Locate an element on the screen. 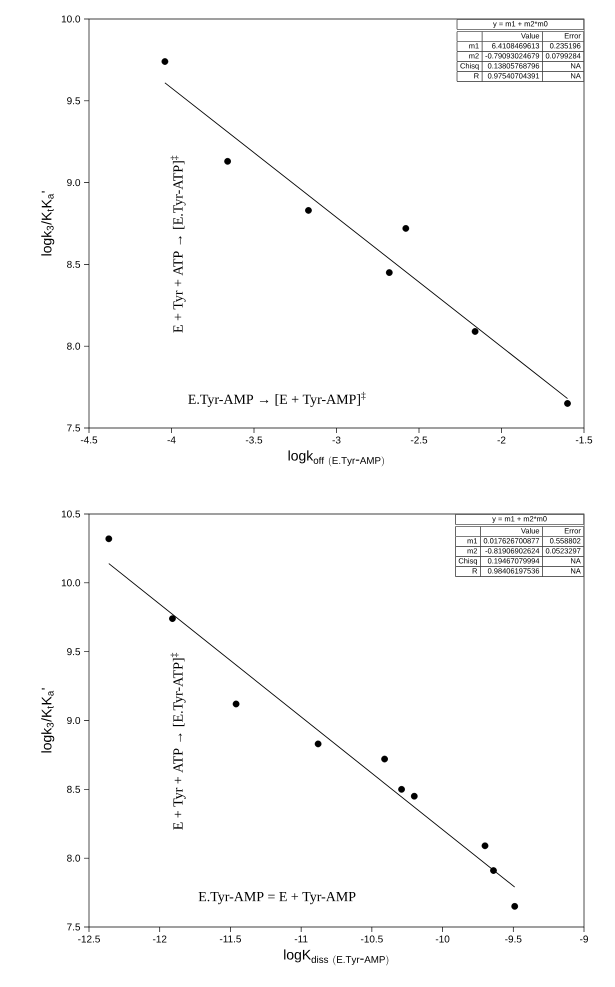 This screenshot has width=615, height=987. x-tick-label: -2.5 is located at coordinates (419, 440).